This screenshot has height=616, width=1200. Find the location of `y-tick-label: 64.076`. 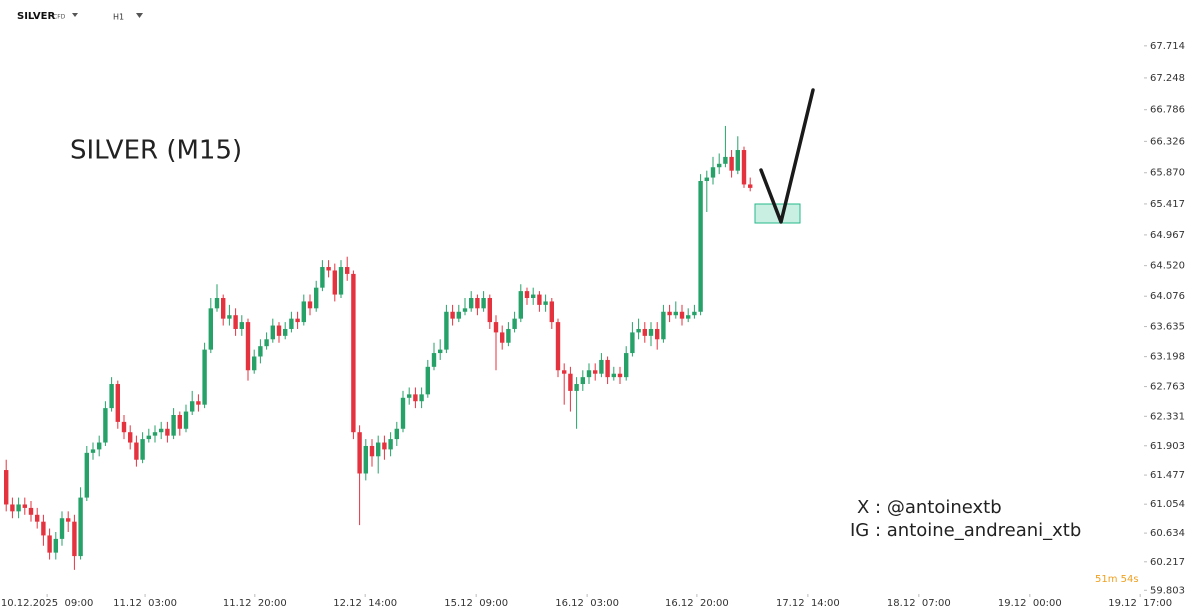

y-tick-label: 64.076 is located at coordinates (1167, 296).